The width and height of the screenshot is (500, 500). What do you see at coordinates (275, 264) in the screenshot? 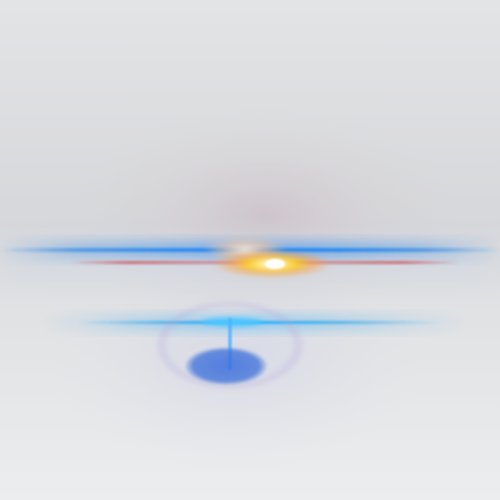
I see `flare-core` at bounding box center [275, 264].